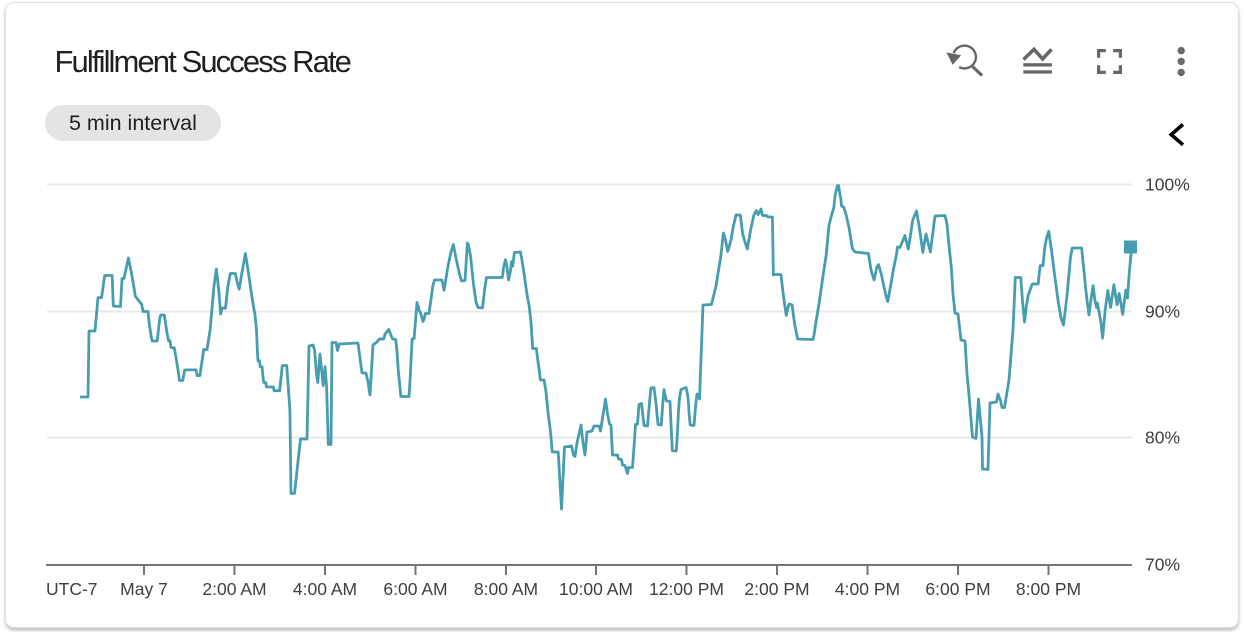 The image size is (1244, 632). Describe the element at coordinates (234, 589) in the screenshot. I see `svg-text: 2:00 AM` at that location.